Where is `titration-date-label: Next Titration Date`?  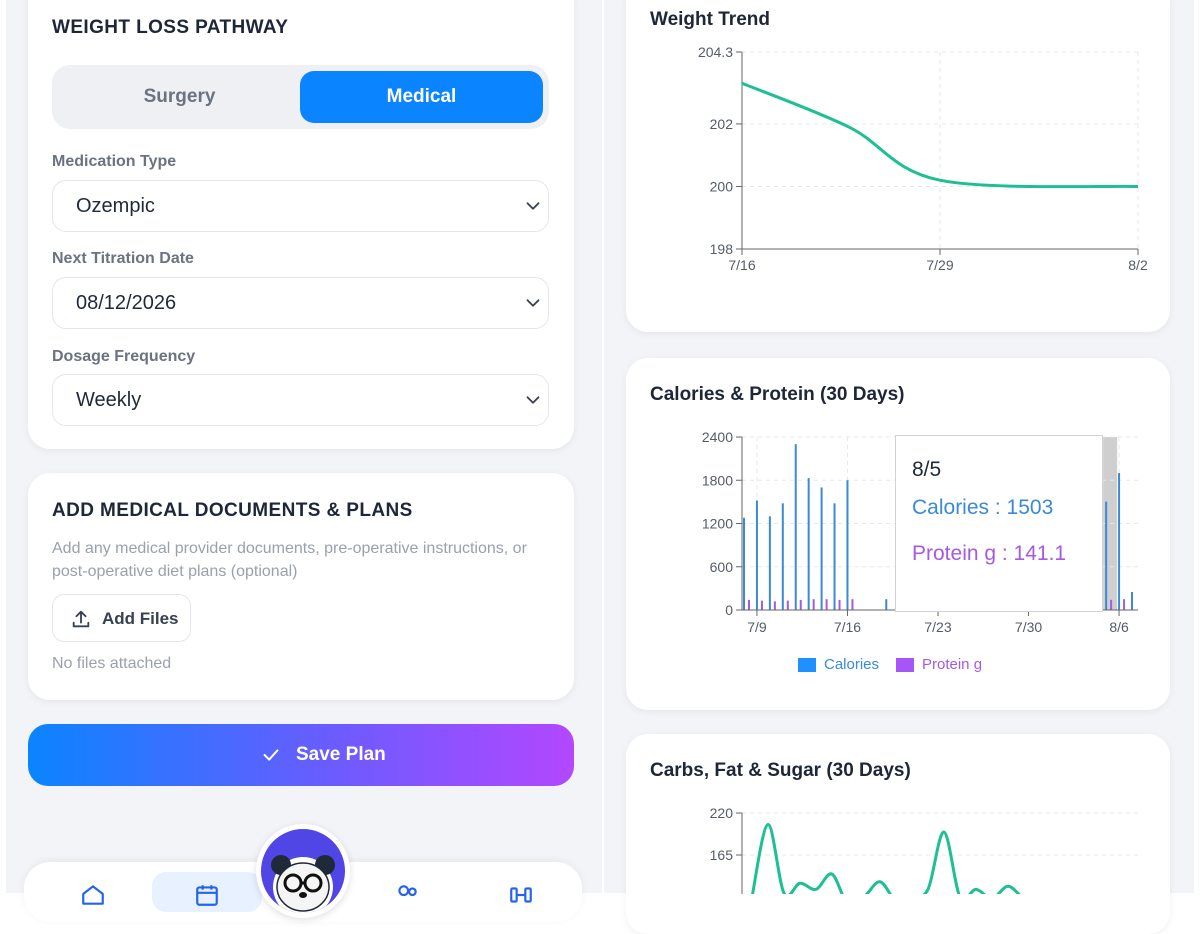 titration-date-label: Next Titration Date is located at coordinates (123, 258).